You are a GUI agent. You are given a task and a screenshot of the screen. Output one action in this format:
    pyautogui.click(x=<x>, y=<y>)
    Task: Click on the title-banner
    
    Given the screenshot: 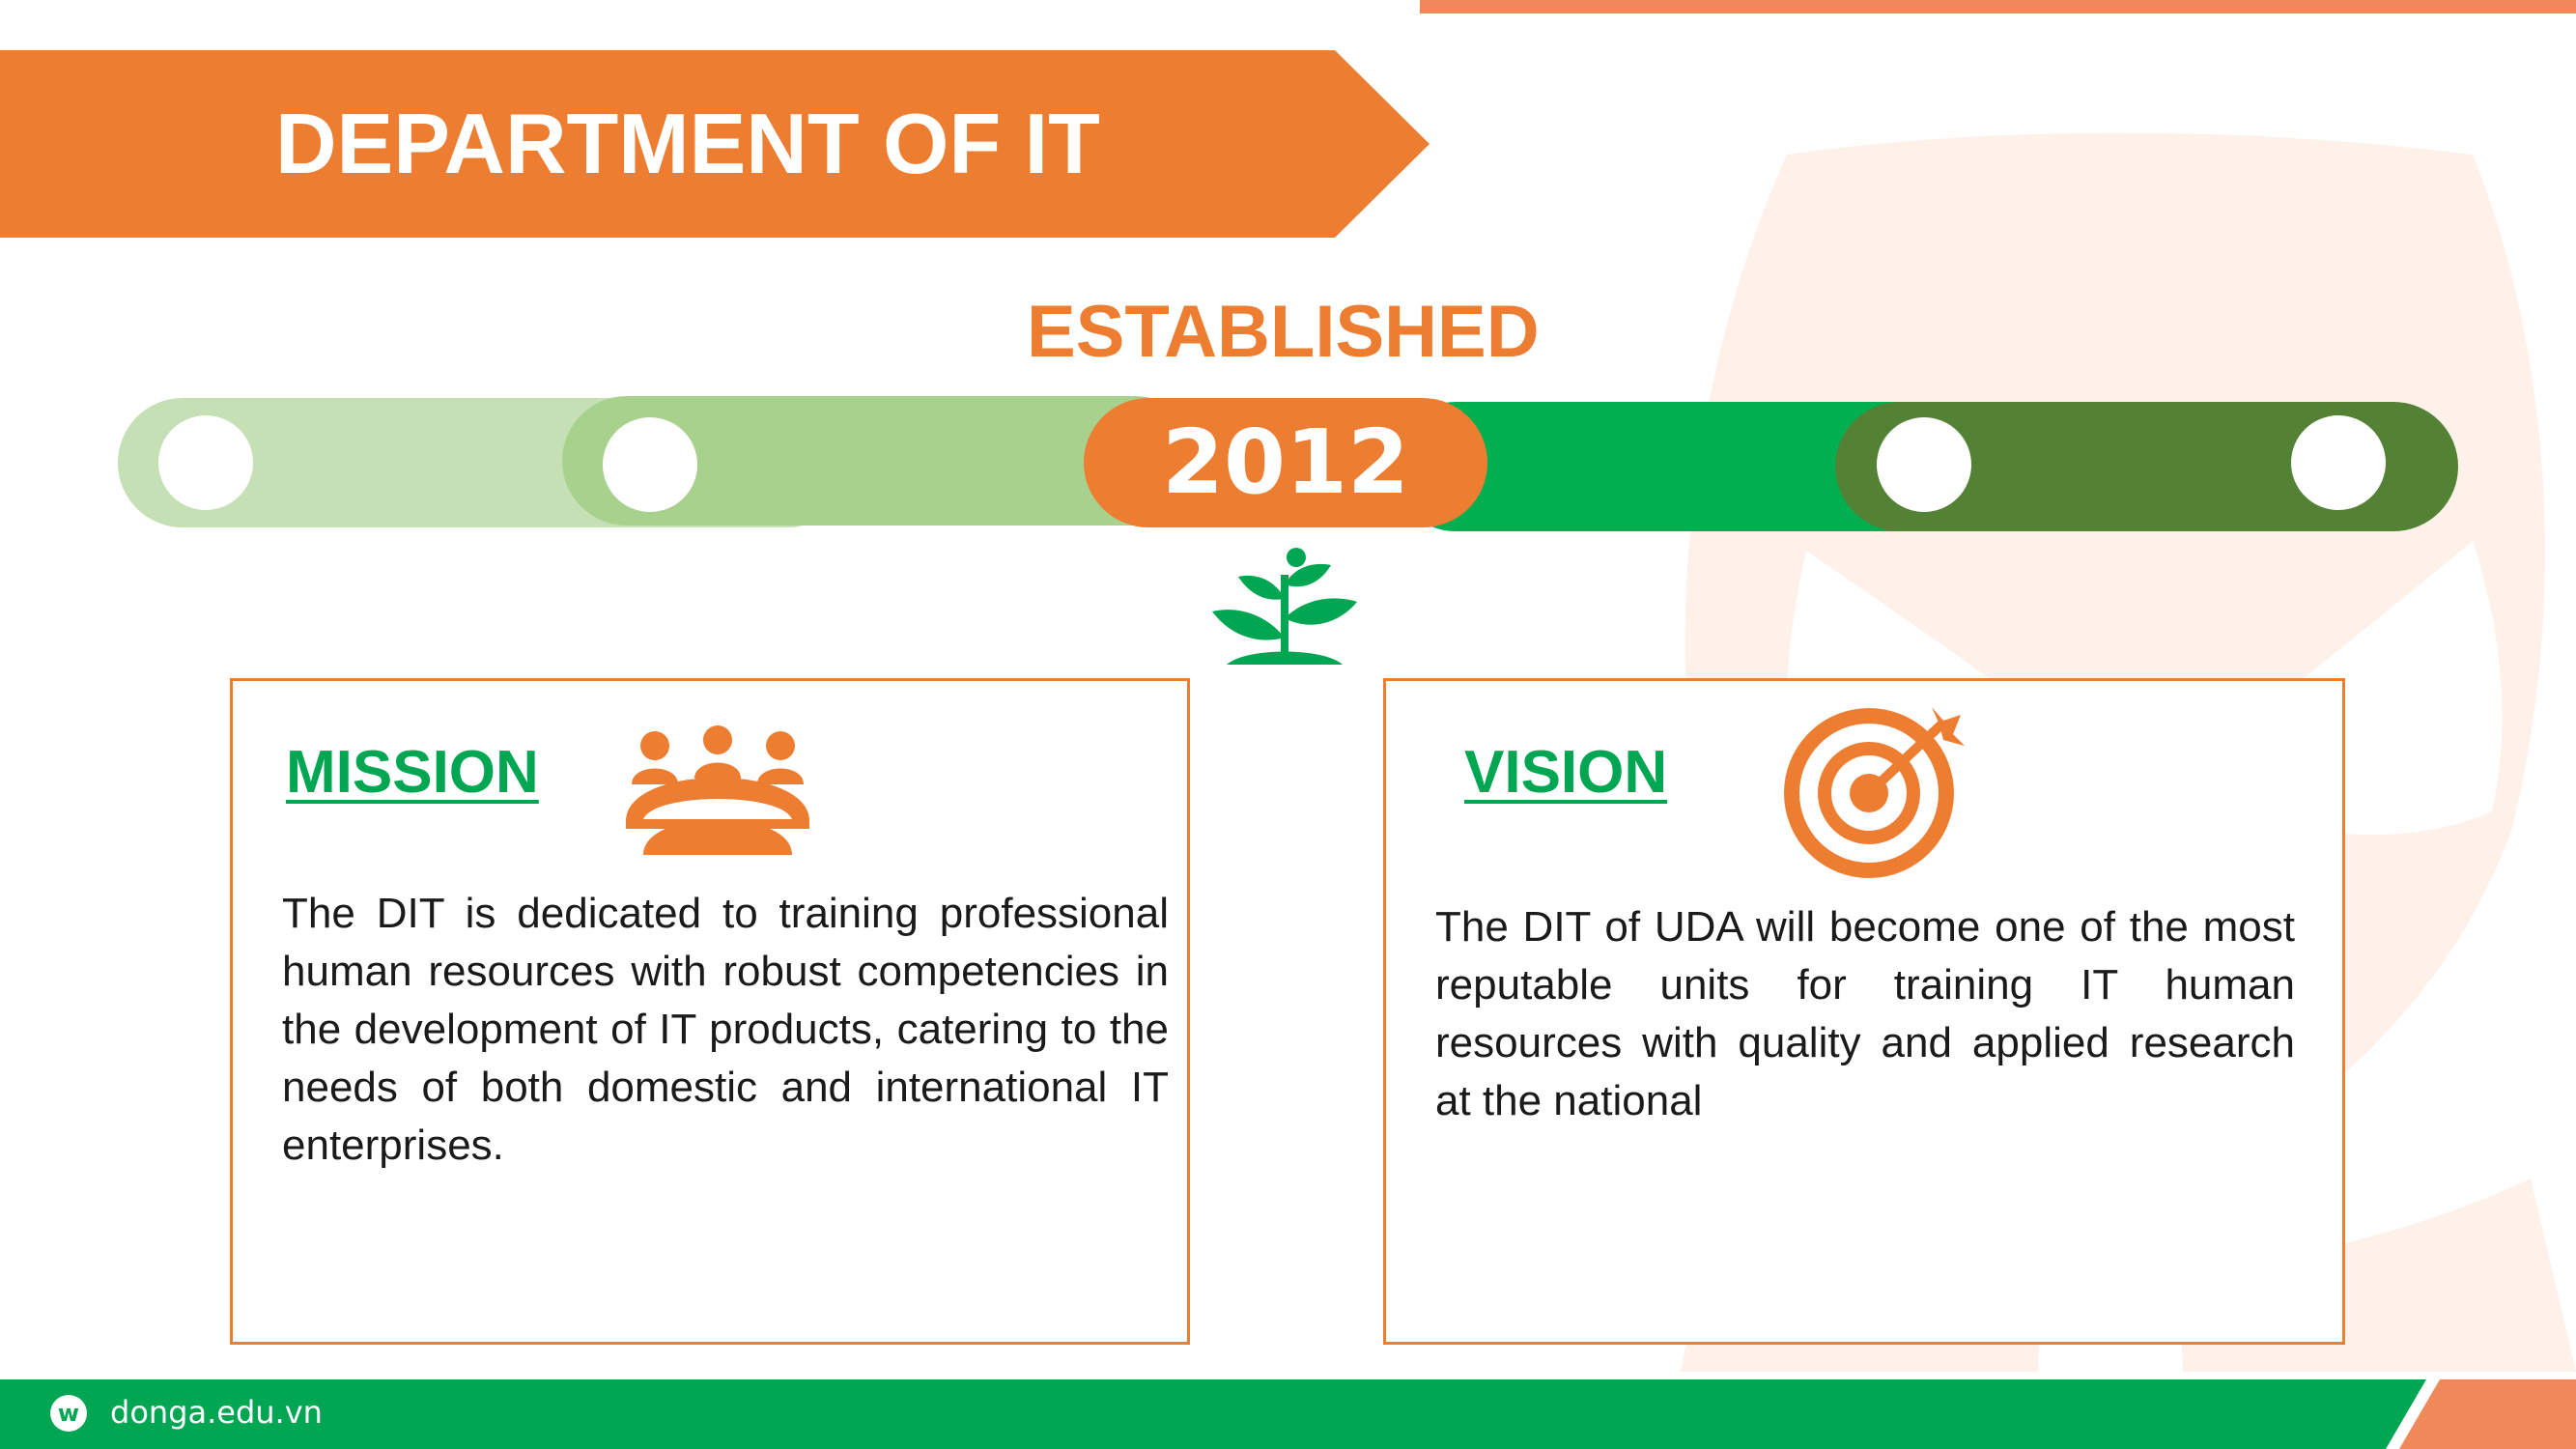 What is the action you would take?
    pyautogui.click(x=715, y=144)
    